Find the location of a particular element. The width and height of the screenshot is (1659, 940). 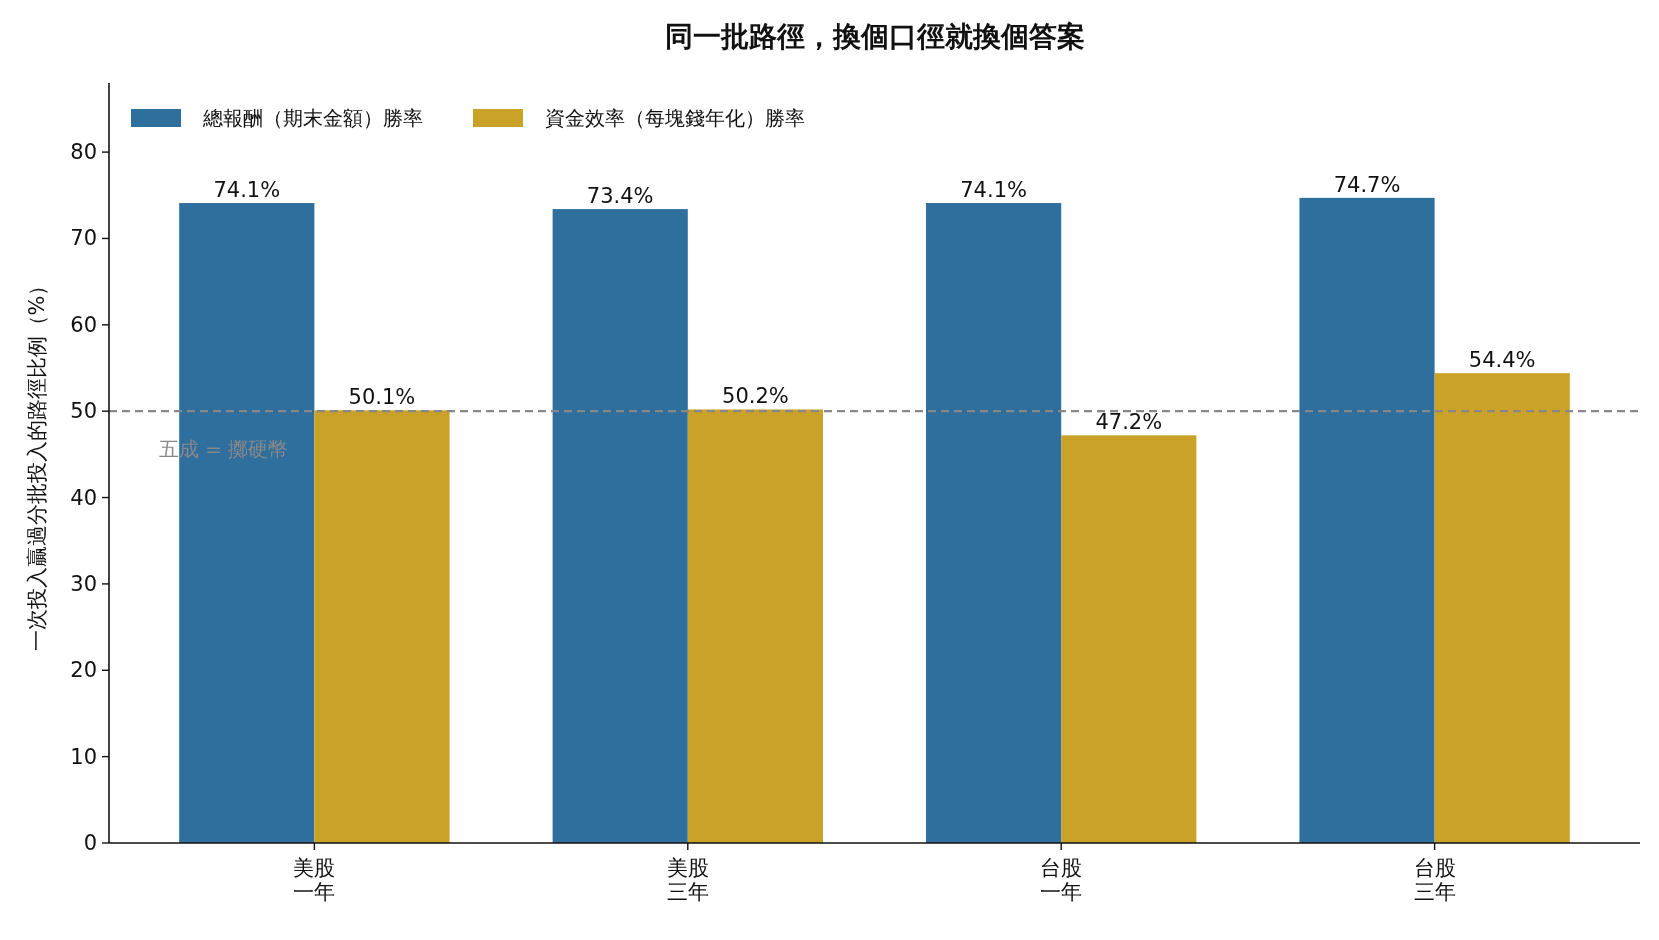

y-tick-label: 60 is located at coordinates (83, 324).